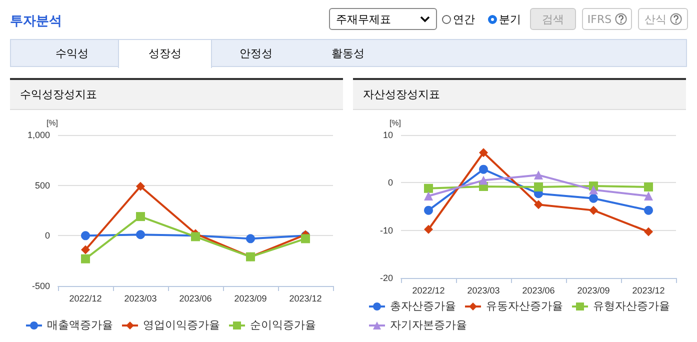  I want to click on dropdown: 주재무제표, so click(383, 19).